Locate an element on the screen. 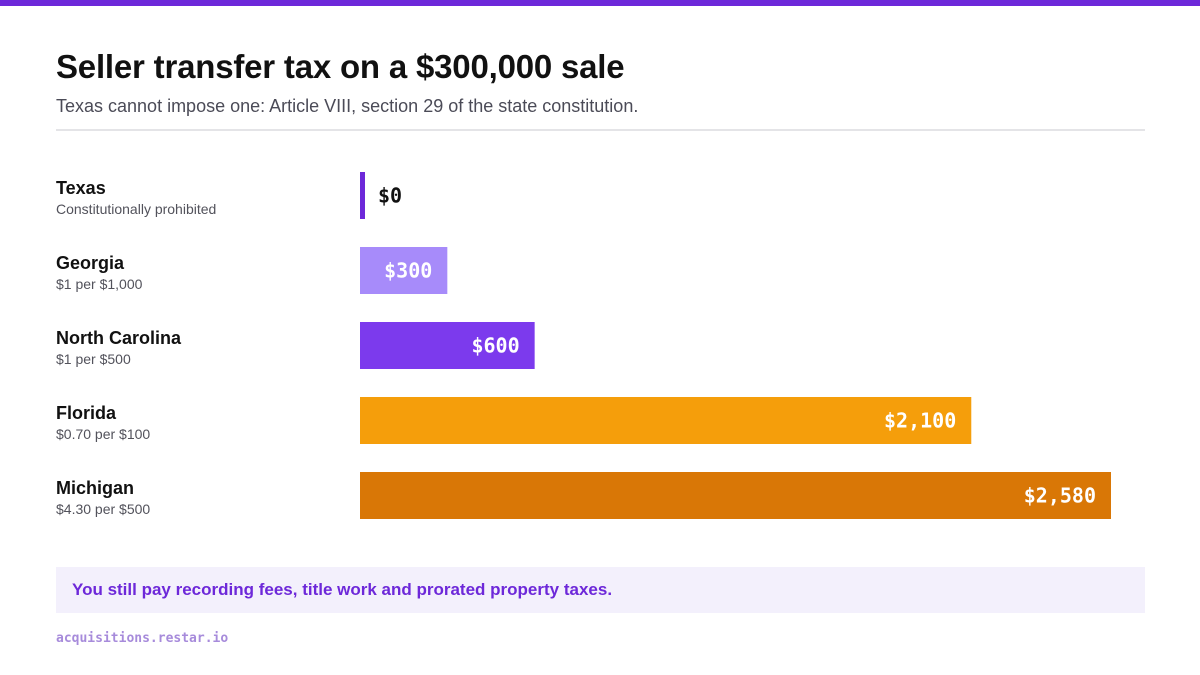  value-label: $300 is located at coordinates (408, 271).